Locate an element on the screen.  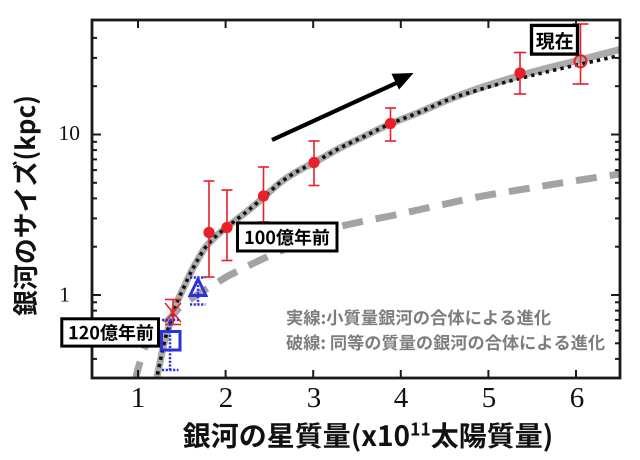
svg-text: 5 is located at coordinates (489, 398).